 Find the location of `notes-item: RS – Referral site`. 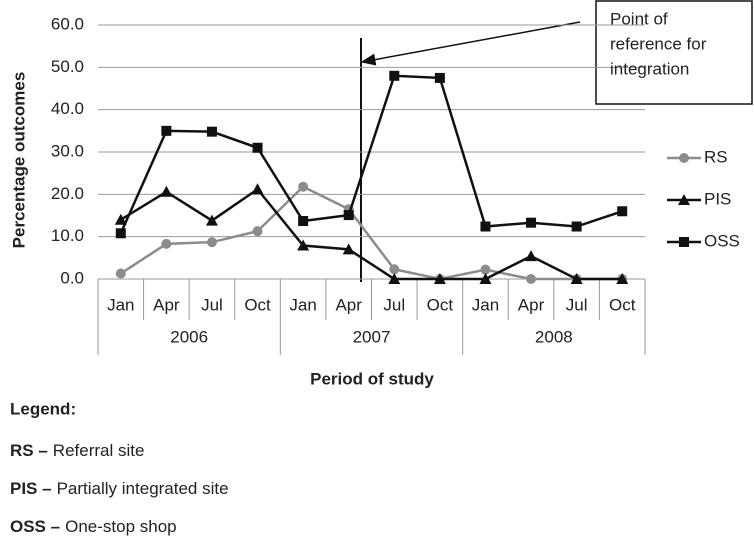

notes-item: RS – Referral site is located at coordinates (77, 450).